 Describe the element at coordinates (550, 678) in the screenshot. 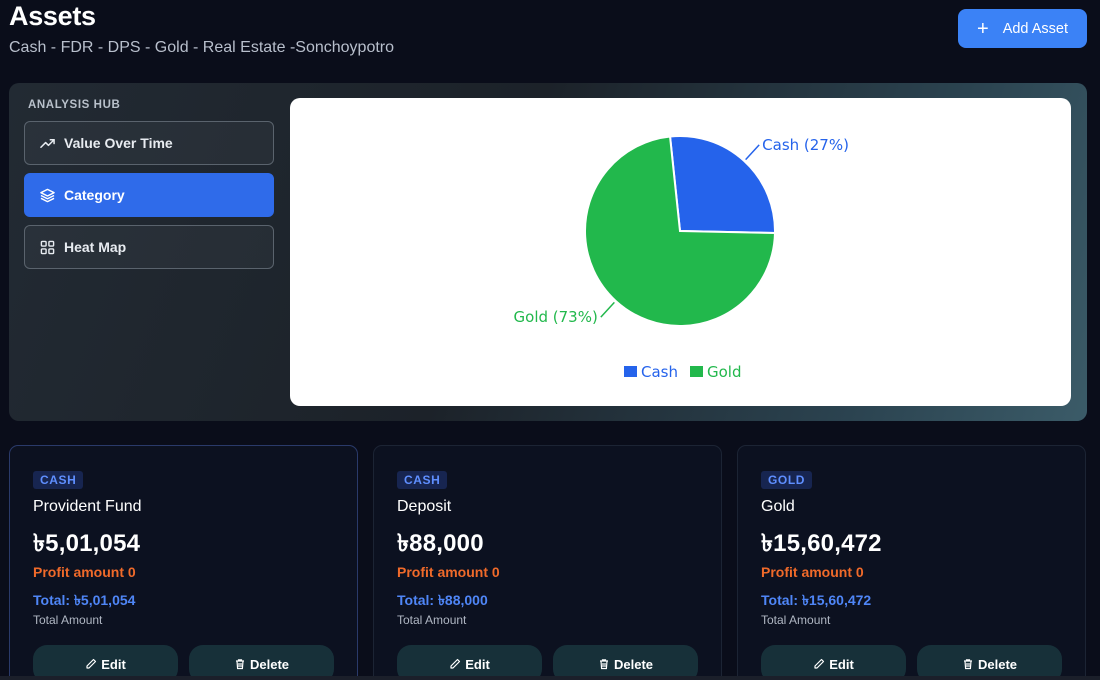

I see `bottom-scrollbar-track` at that location.